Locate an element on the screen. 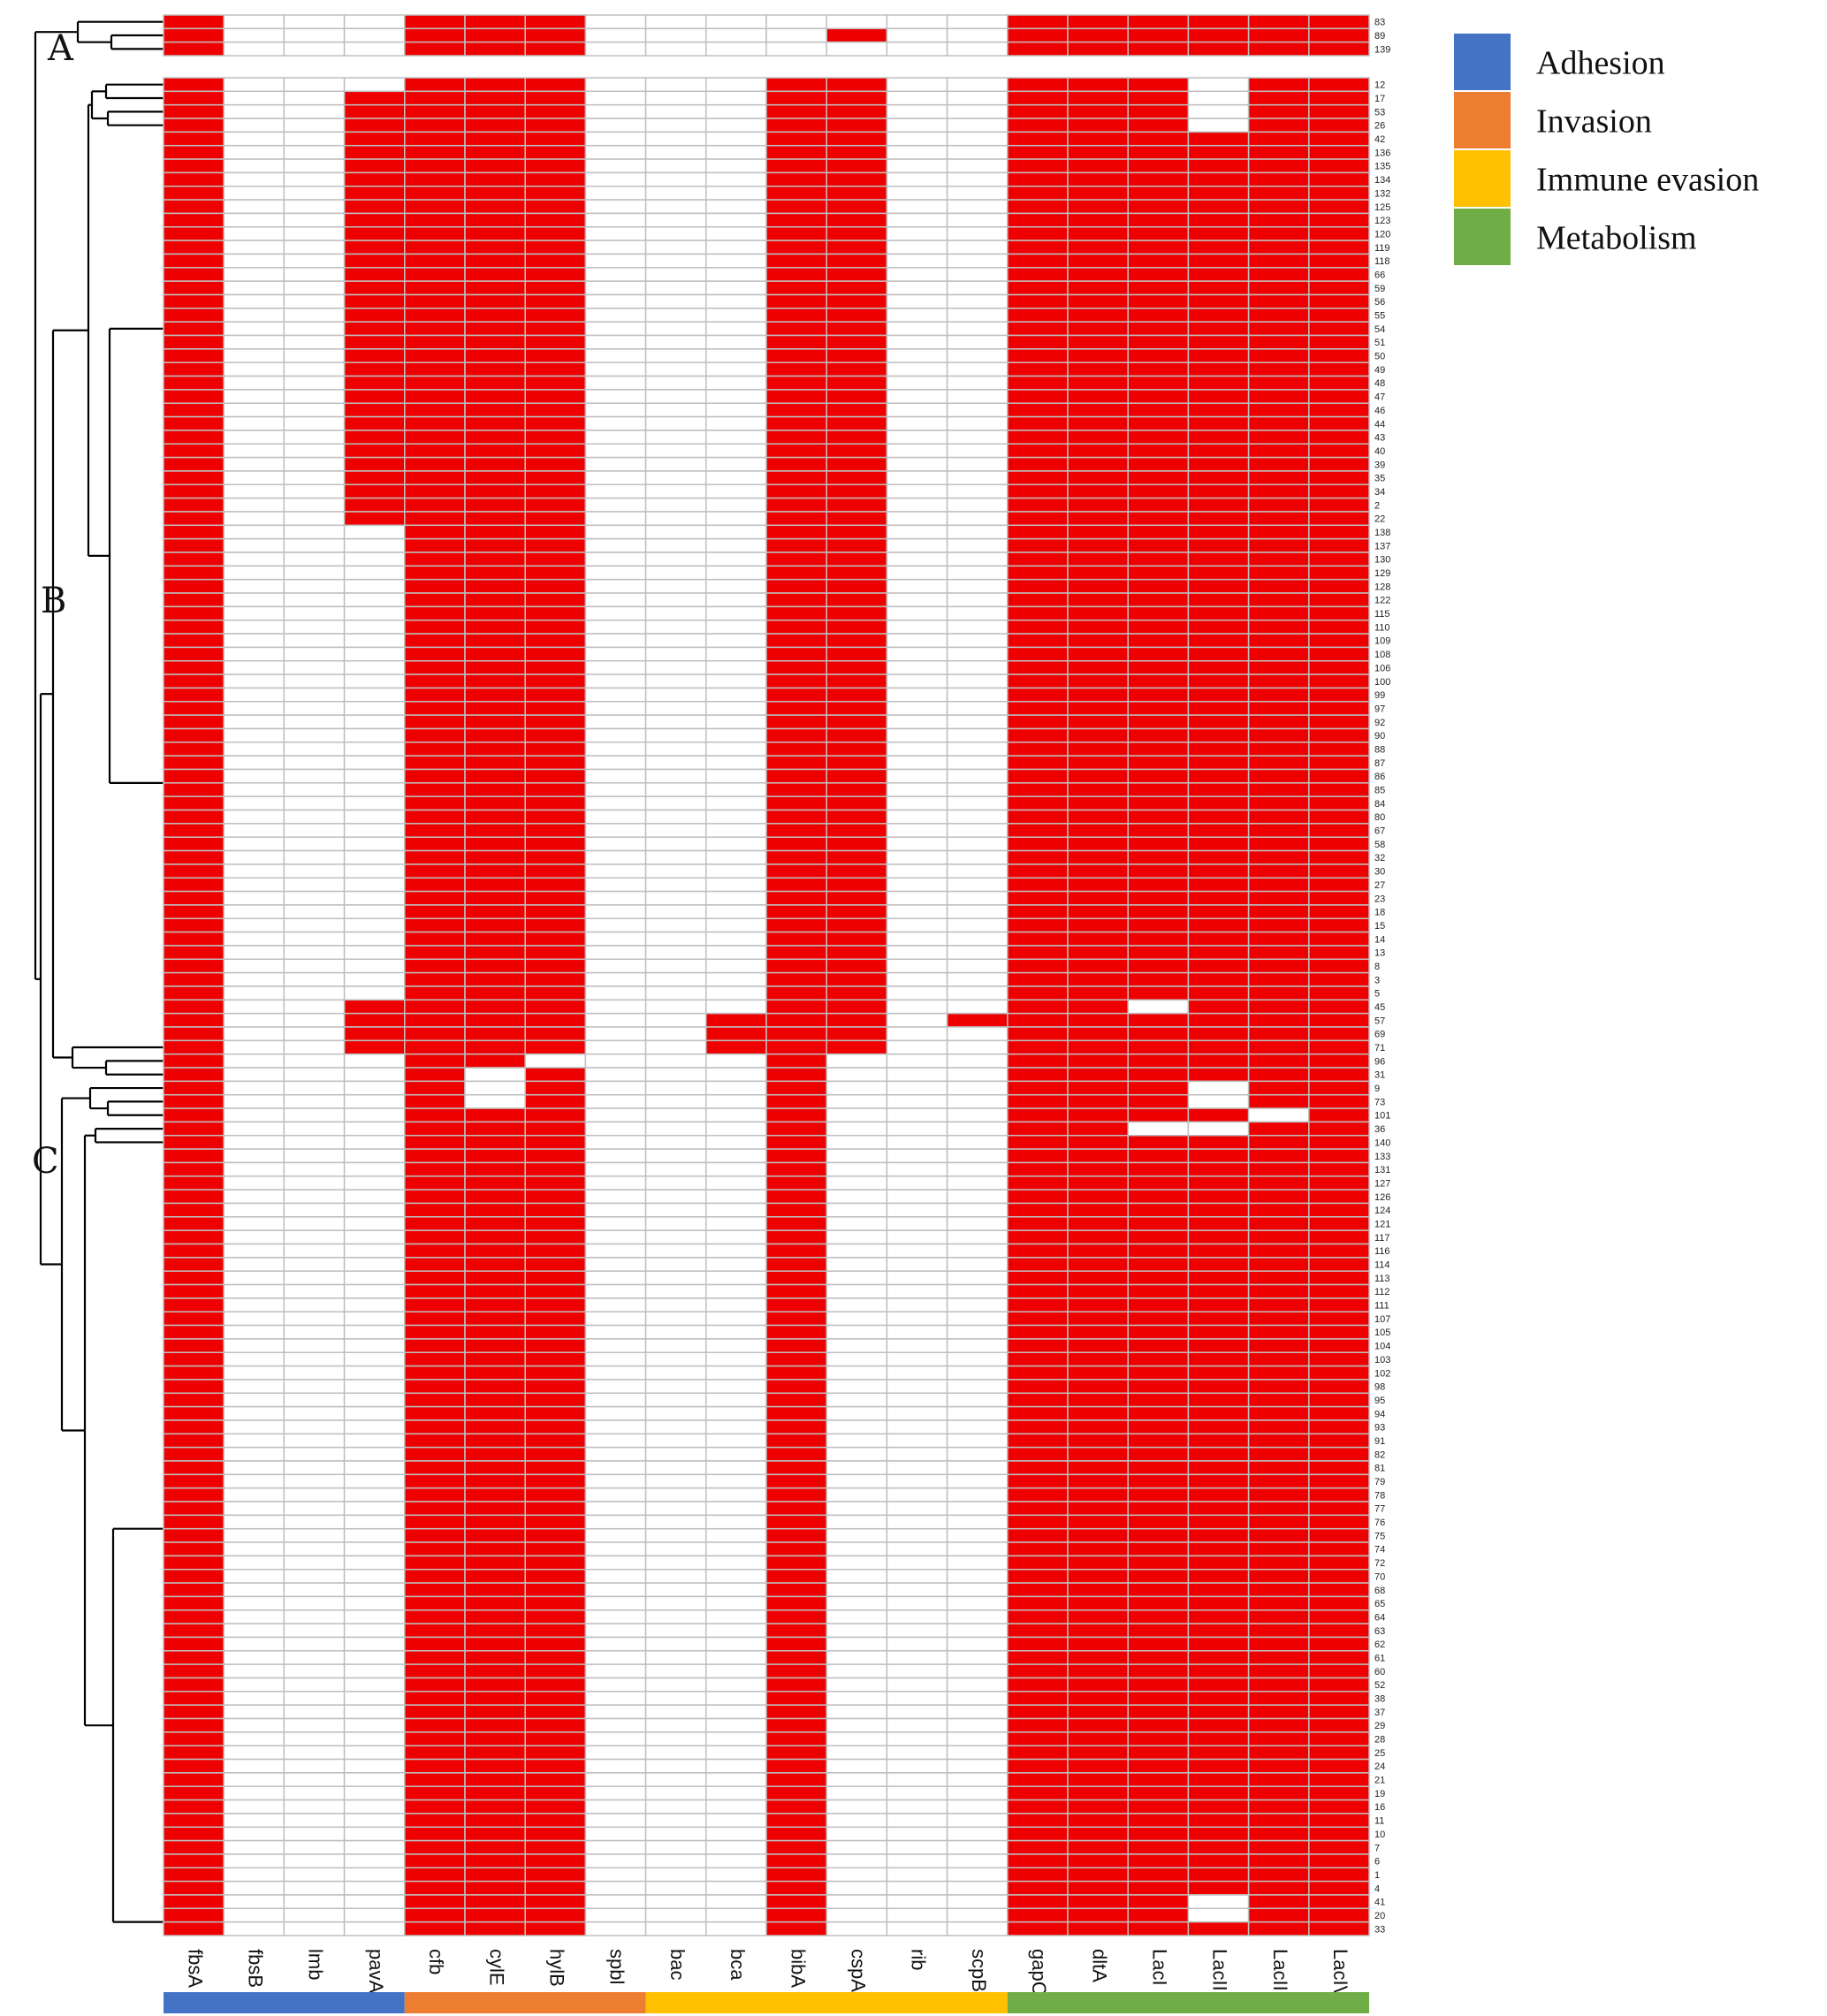 Image resolution: width=1827 pixels, height=2016 pixels. row-label: 111 is located at coordinates (1382, 1307).